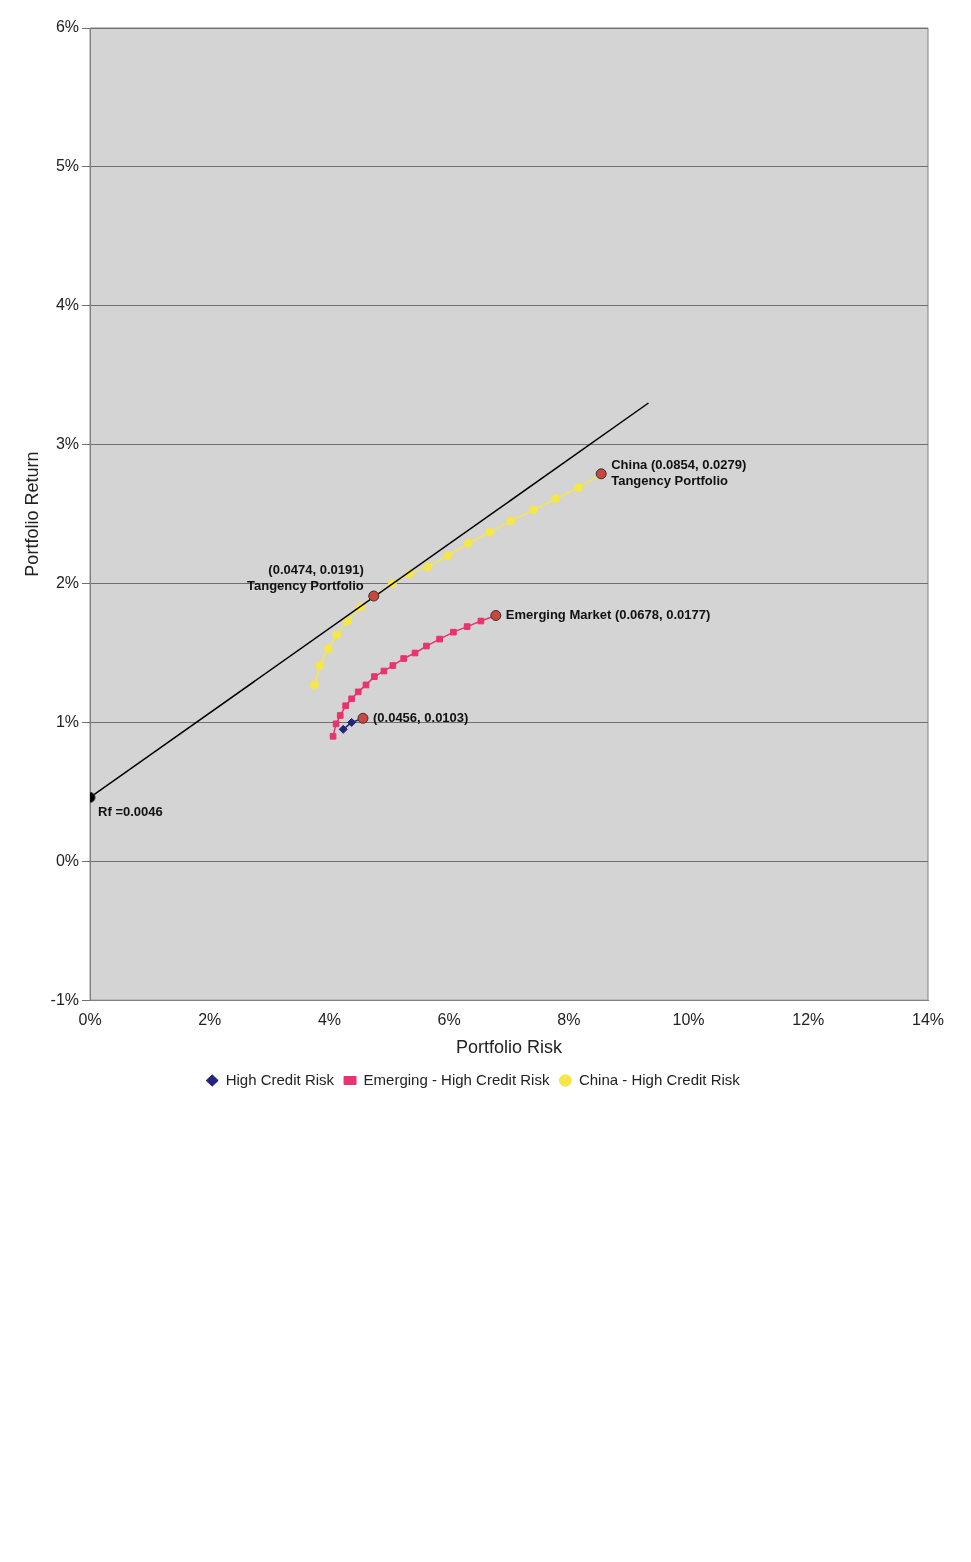 The height and width of the screenshot is (1562, 971). Describe the element at coordinates (67, 305) in the screenshot. I see `y-tick-label: 4%` at that location.